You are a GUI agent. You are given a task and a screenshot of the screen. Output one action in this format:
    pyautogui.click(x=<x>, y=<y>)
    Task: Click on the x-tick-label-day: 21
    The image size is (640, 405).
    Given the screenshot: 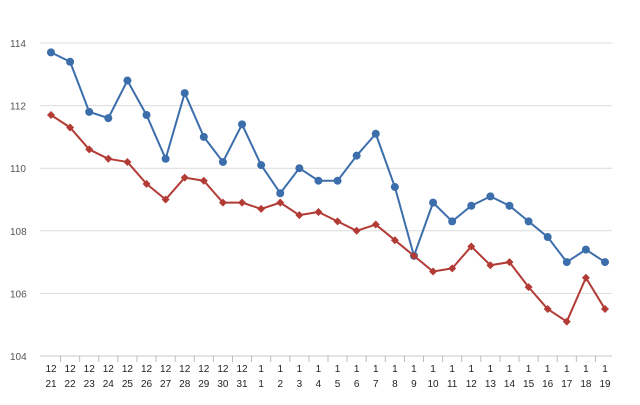 What is the action you would take?
    pyautogui.click(x=51, y=384)
    